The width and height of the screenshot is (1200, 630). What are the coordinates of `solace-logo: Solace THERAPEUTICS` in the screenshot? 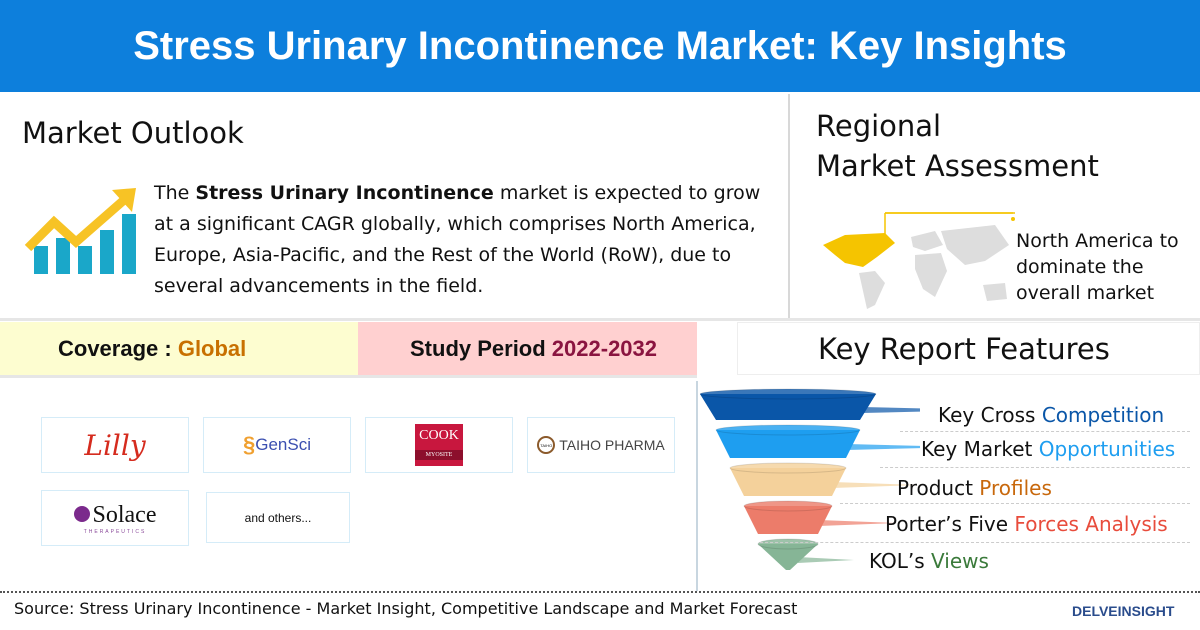 It's located at (115, 518).